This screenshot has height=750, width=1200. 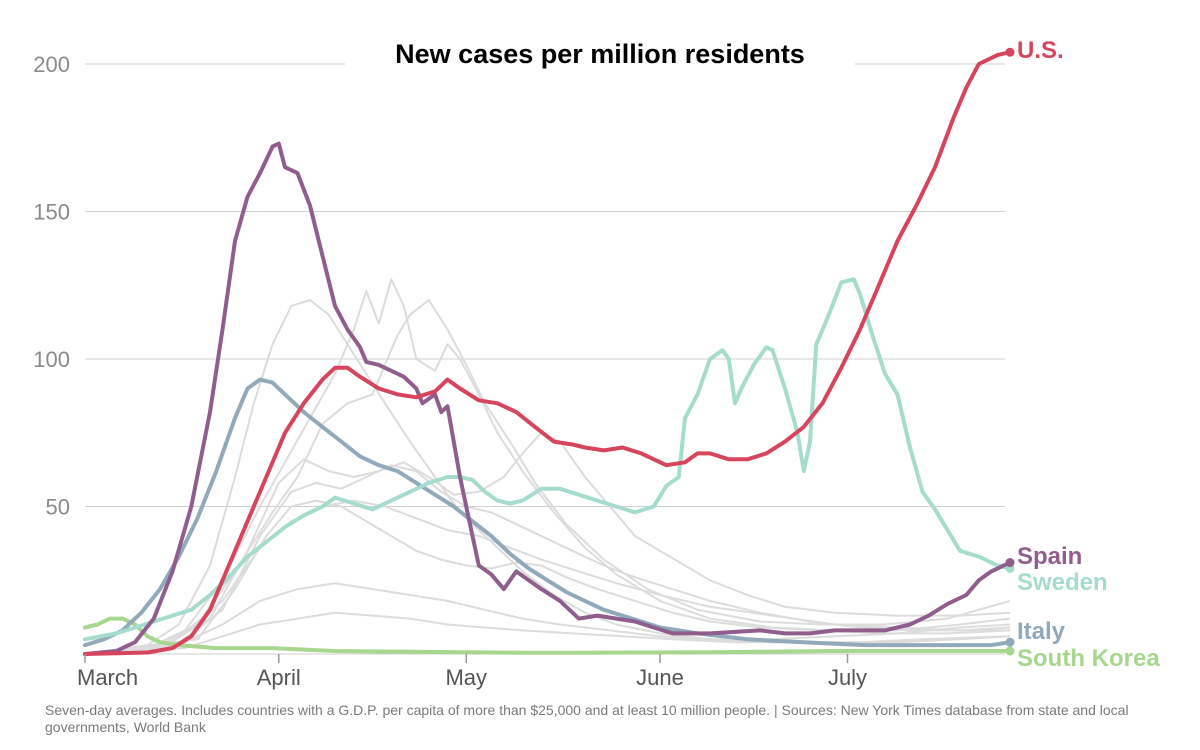 I want to click on x-tick-label: March, so click(x=107, y=677).